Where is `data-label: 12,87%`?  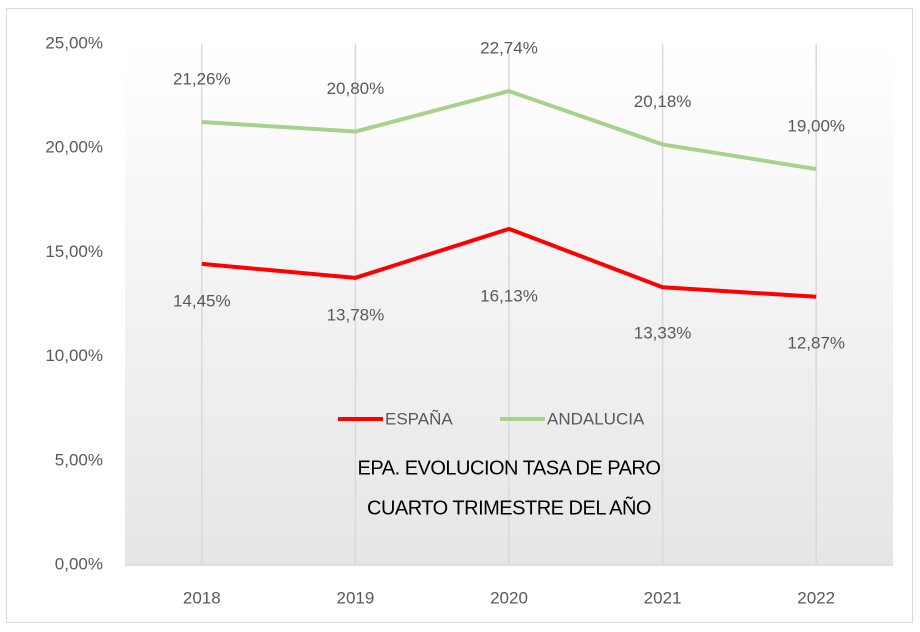
data-label: 12,87% is located at coordinates (816, 342).